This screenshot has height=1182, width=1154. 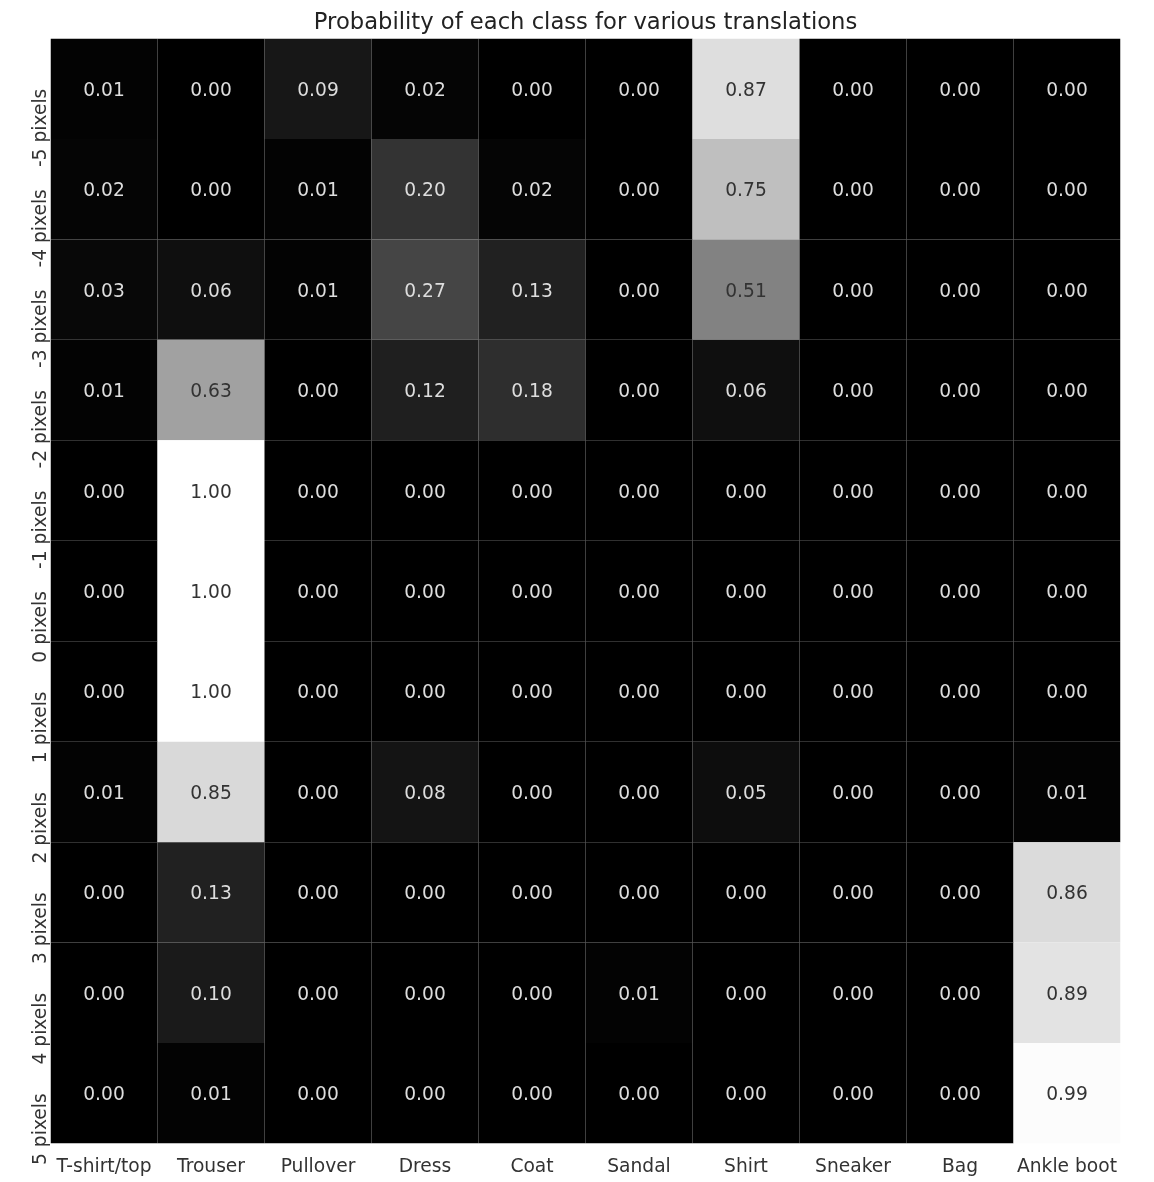 What do you see at coordinates (532, 391) in the screenshot?
I see `data-label: 0.18` at bounding box center [532, 391].